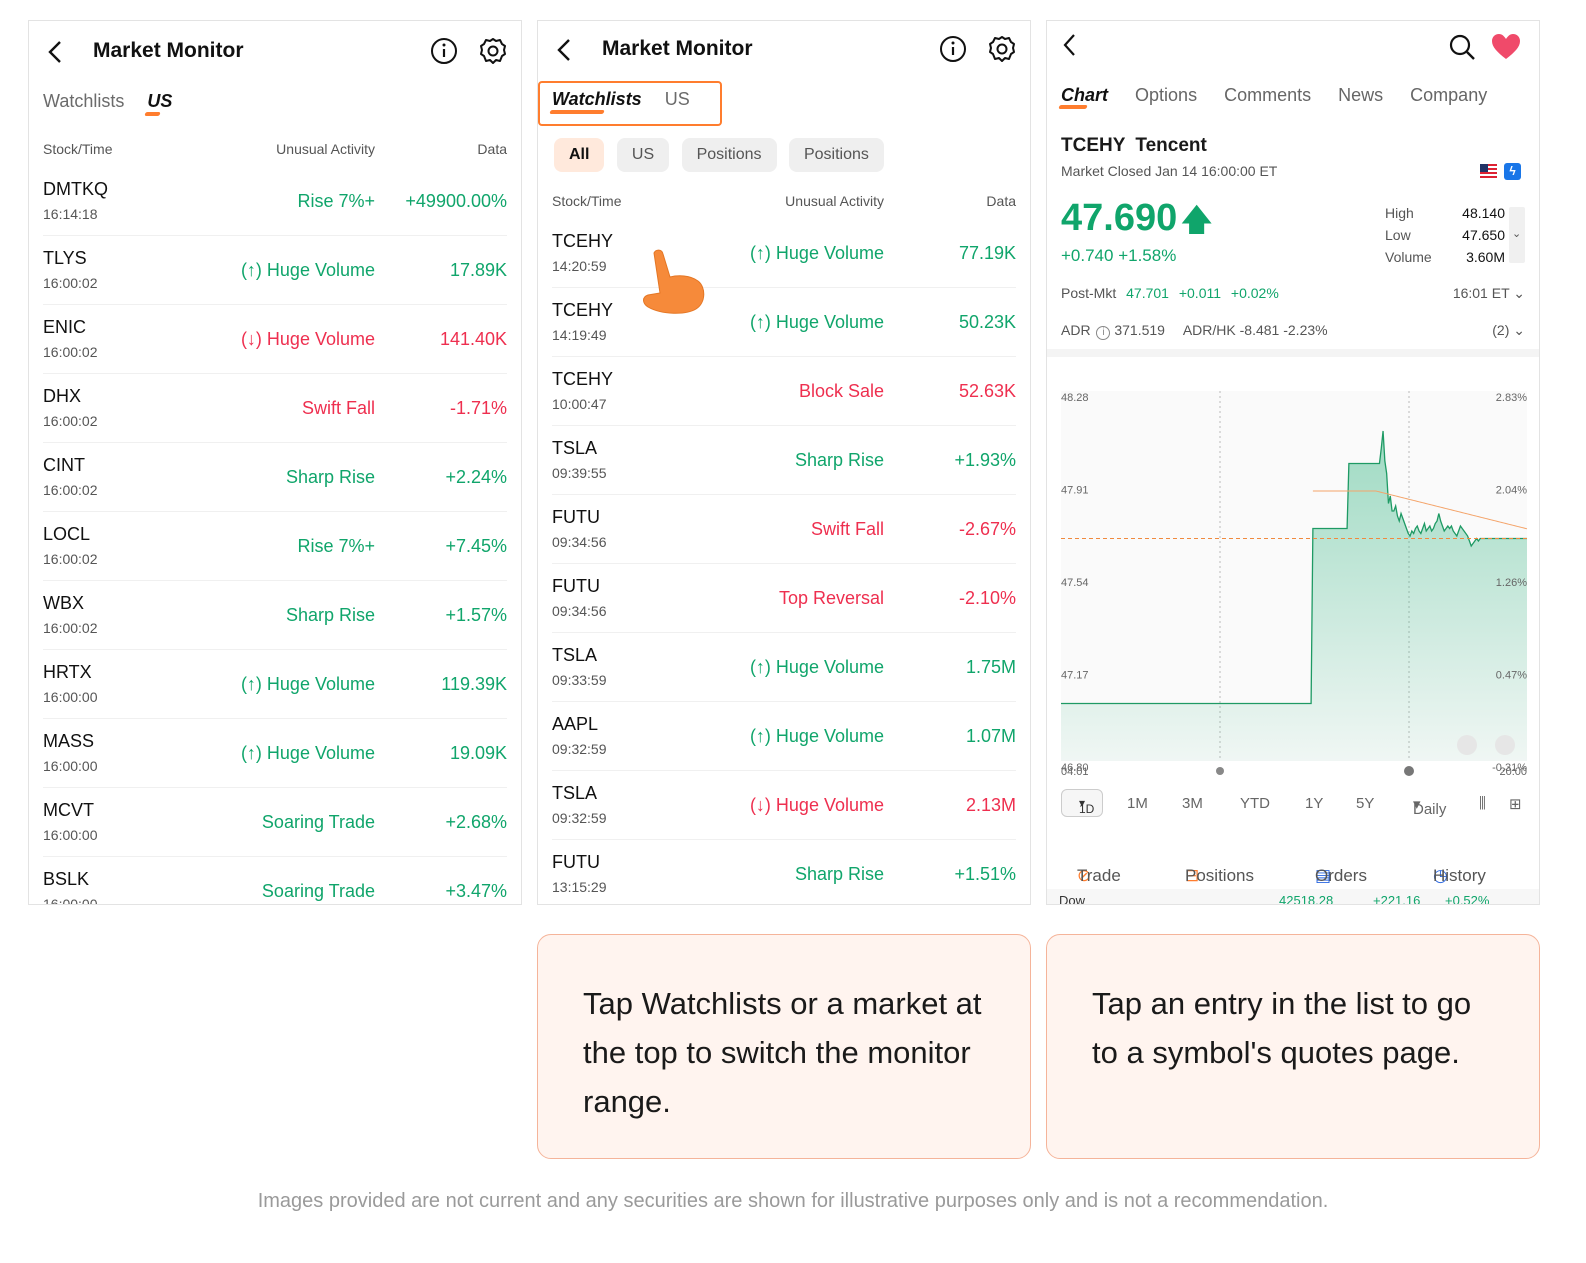 Image resolution: width=1586 pixels, height=1263 pixels. What do you see at coordinates (1192, 803) in the screenshot?
I see `range-3m: 3M` at bounding box center [1192, 803].